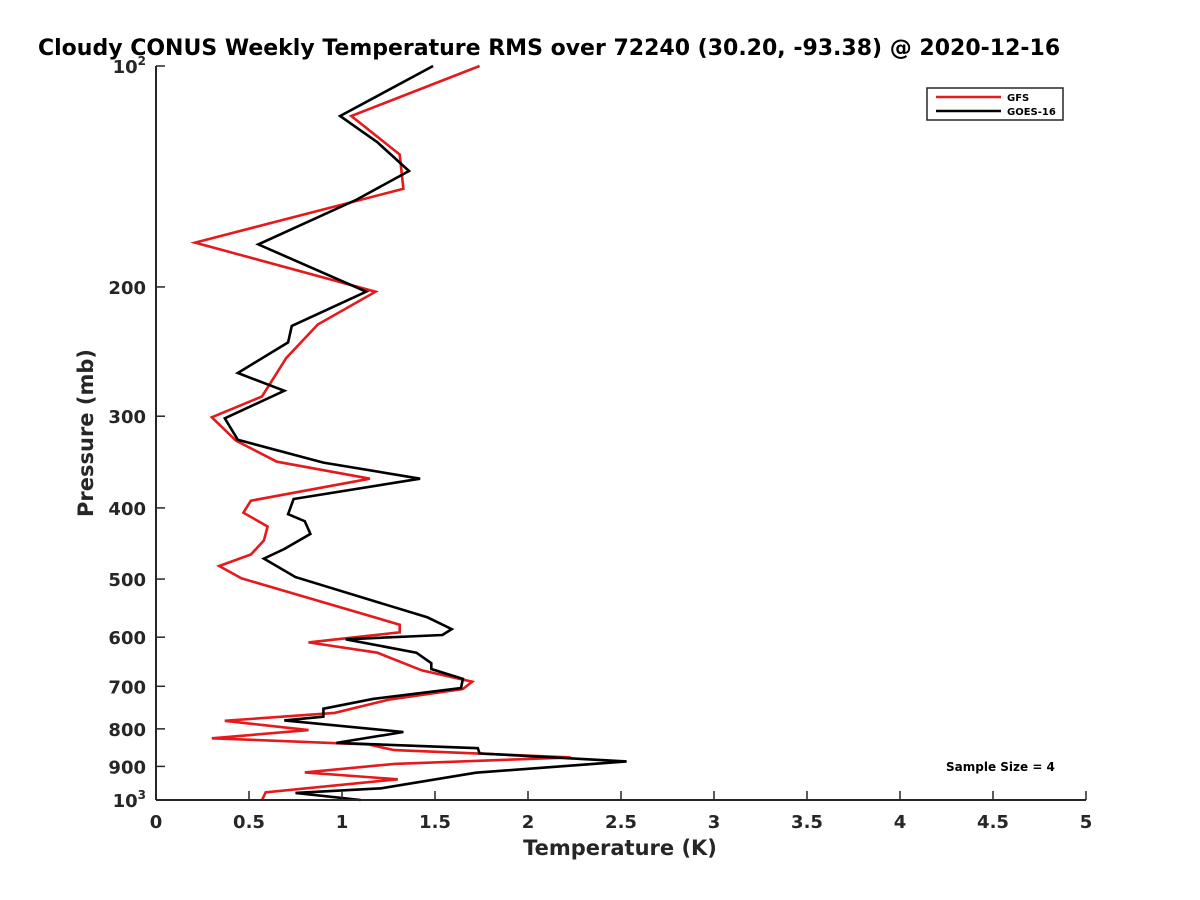  What do you see at coordinates (900, 822) in the screenshot?
I see `x-tick-label: 4` at bounding box center [900, 822].